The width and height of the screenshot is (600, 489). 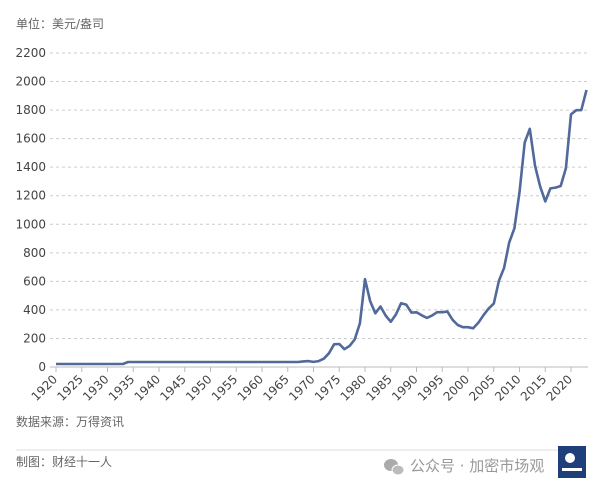 What do you see at coordinates (30, 196) in the screenshot?
I see `y-tick-label: 1200` at bounding box center [30, 196].